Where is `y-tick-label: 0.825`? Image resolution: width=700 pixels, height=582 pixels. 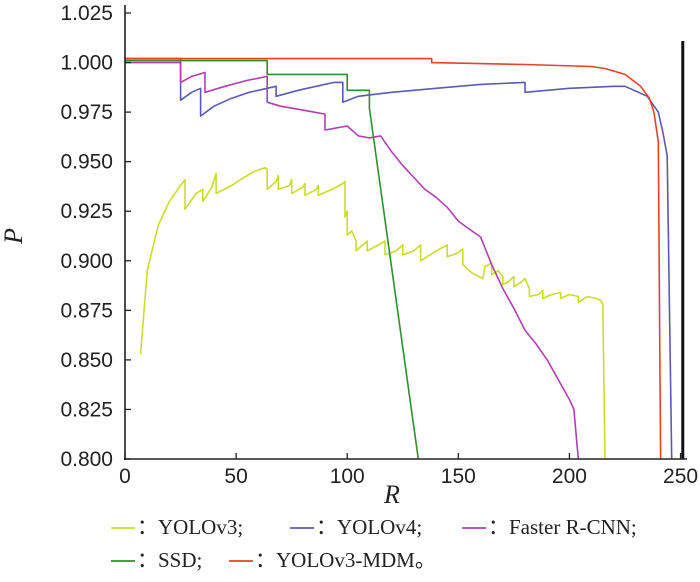 y-tick-label: 0.825 is located at coordinates (86, 409).